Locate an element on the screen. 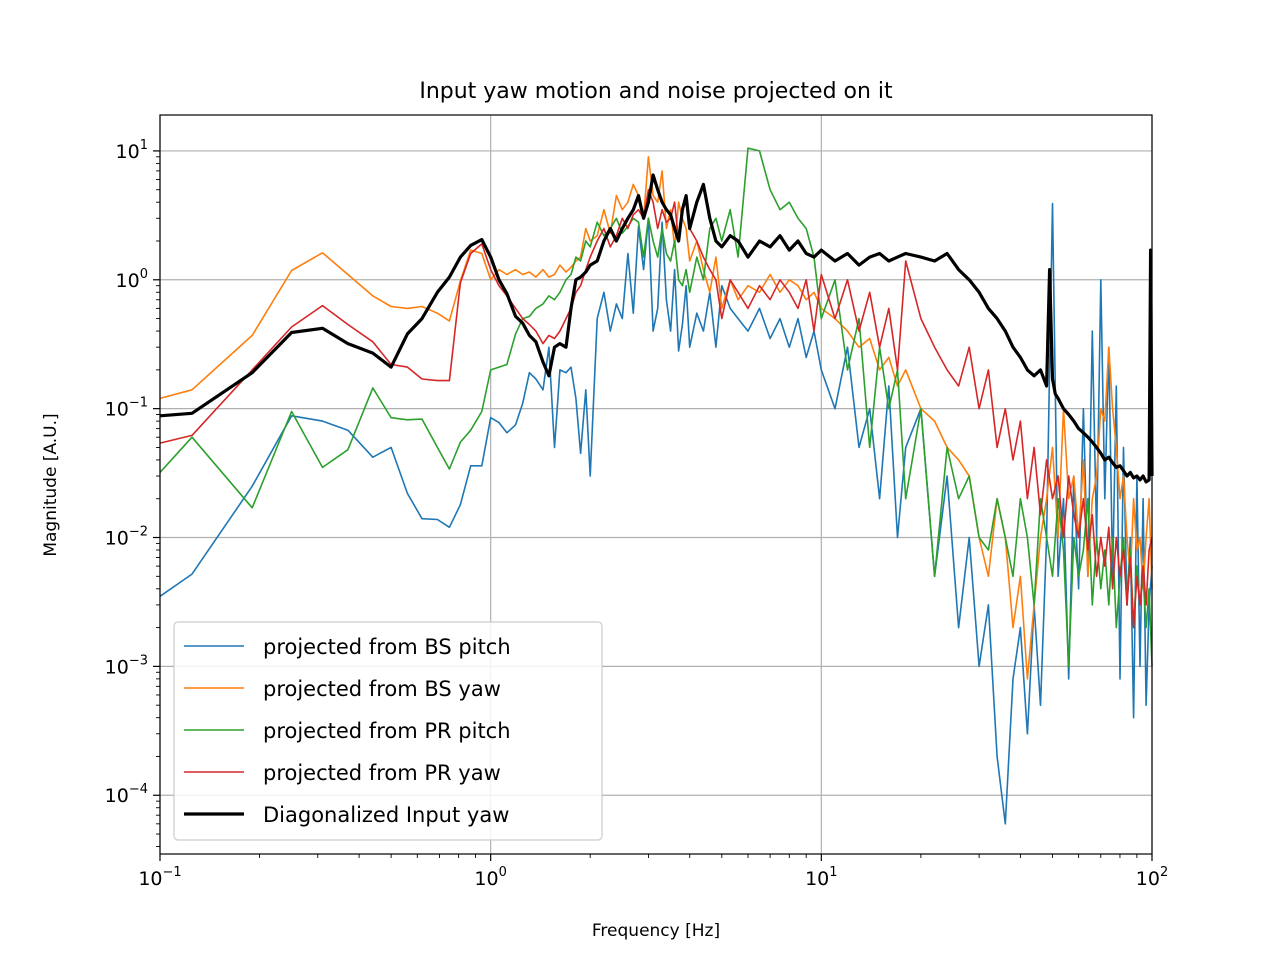  x-tick-label: 10¹ is located at coordinates (821, 877).